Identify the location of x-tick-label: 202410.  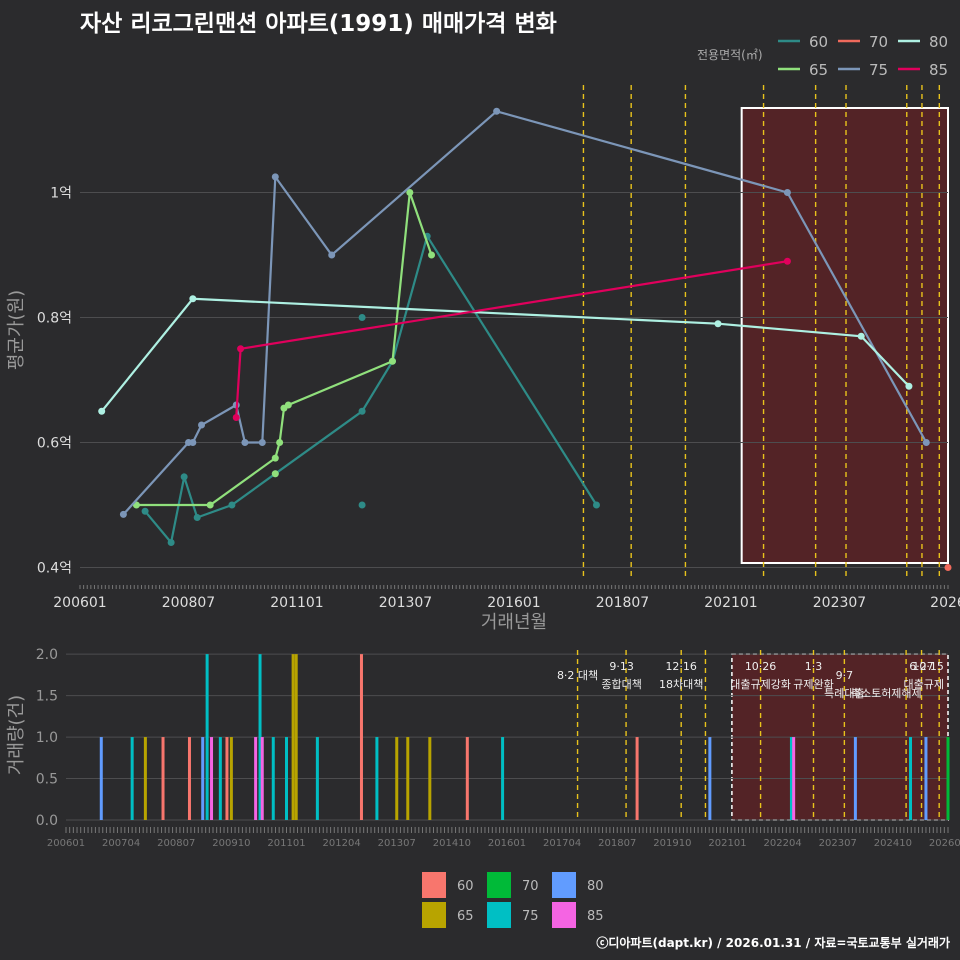
(893, 843).